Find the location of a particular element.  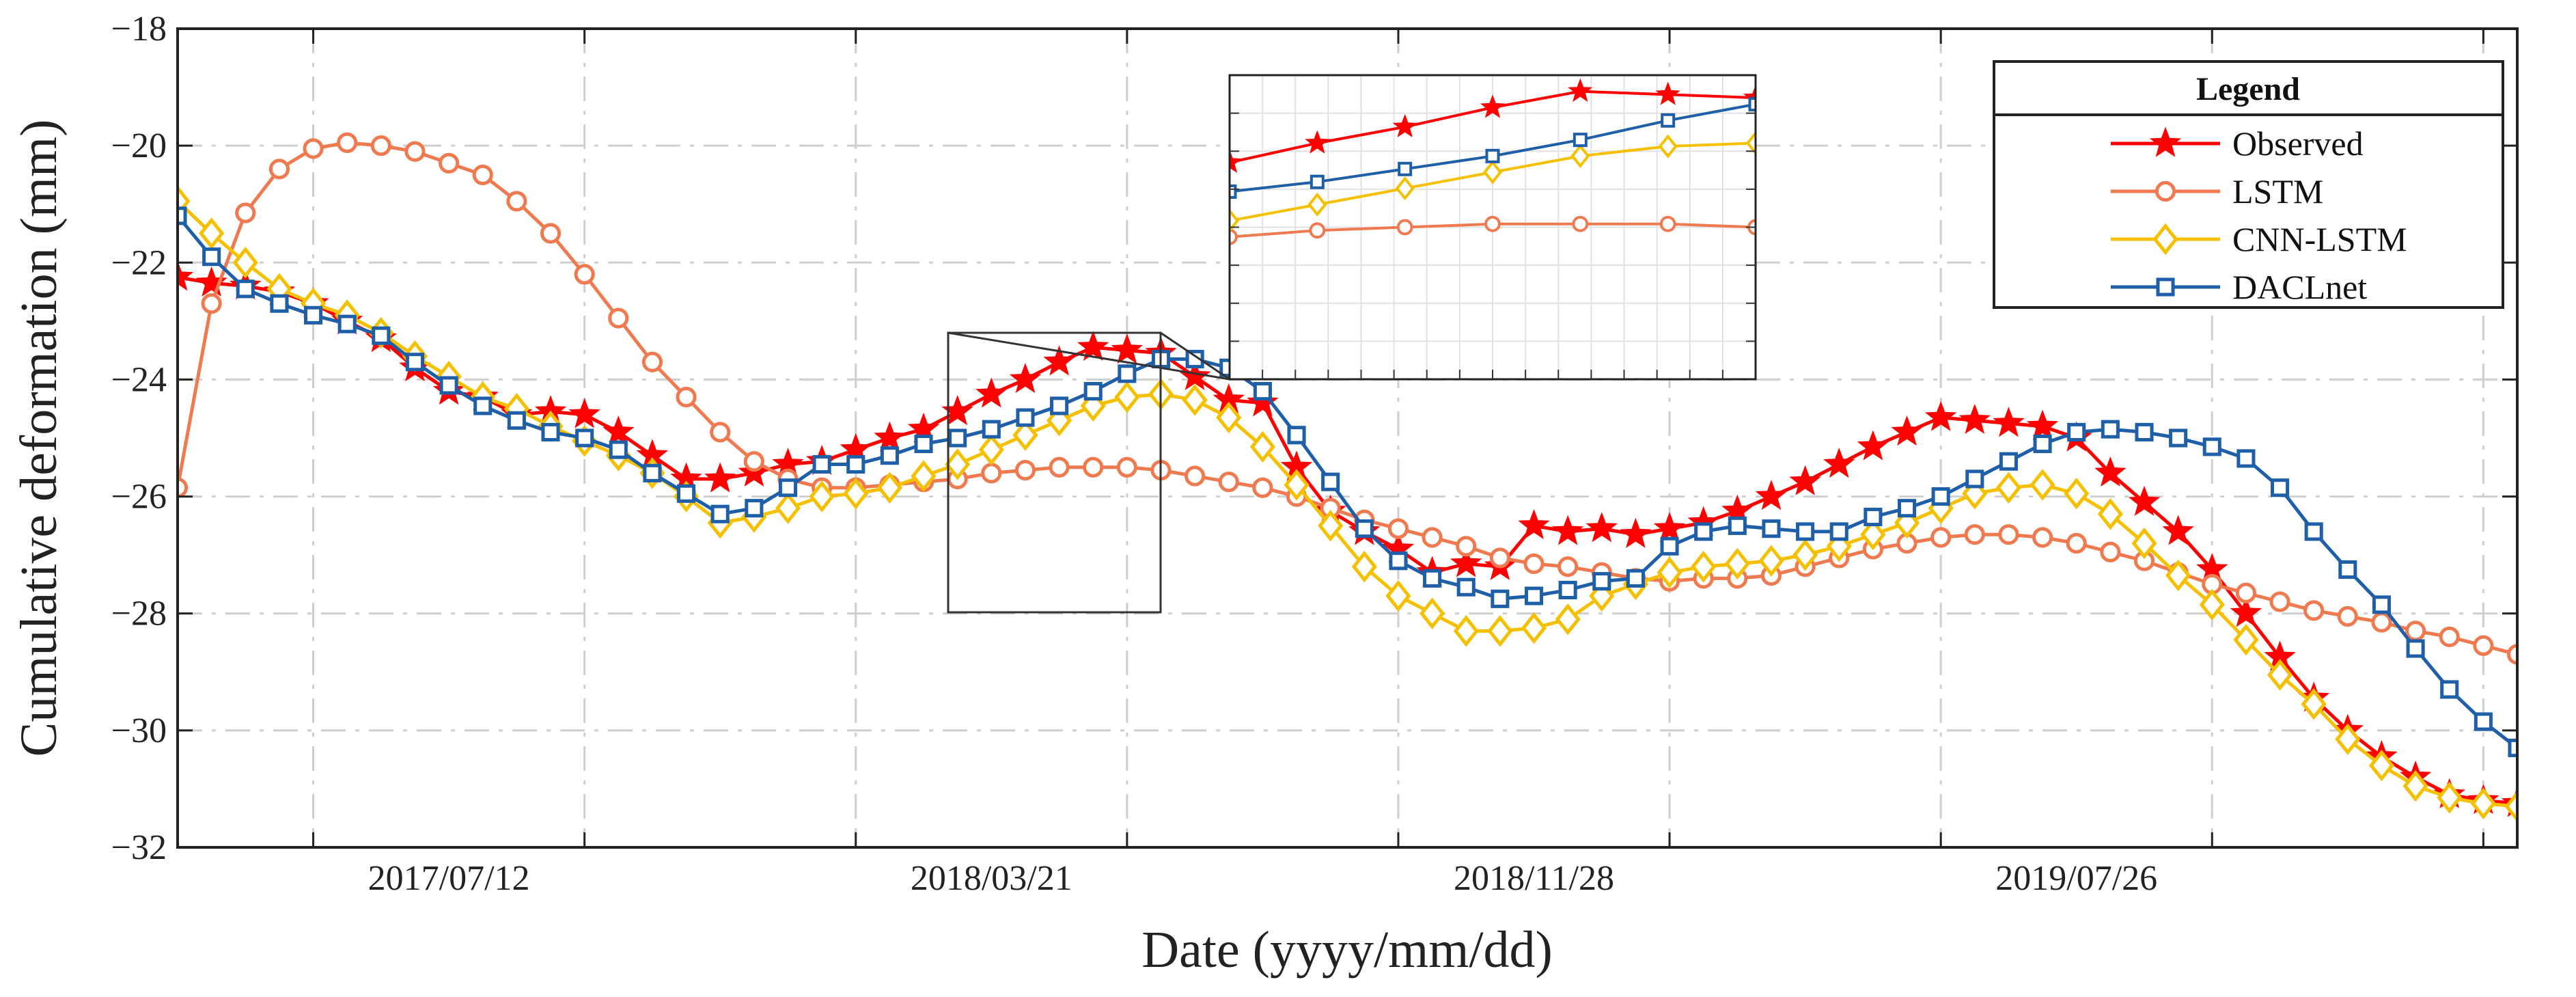

legend-items: Observed LSTM CNN-LSTM DACLnet is located at coordinates (2259, 215).